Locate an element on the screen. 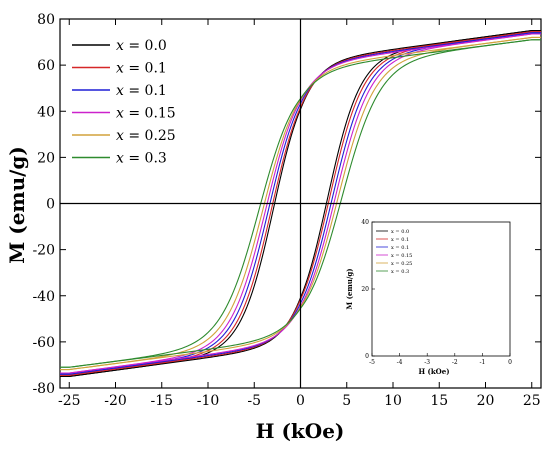 The width and height of the screenshot is (550, 450). inset-legend-label: x = 0.3 is located at coordinates (400, 272).